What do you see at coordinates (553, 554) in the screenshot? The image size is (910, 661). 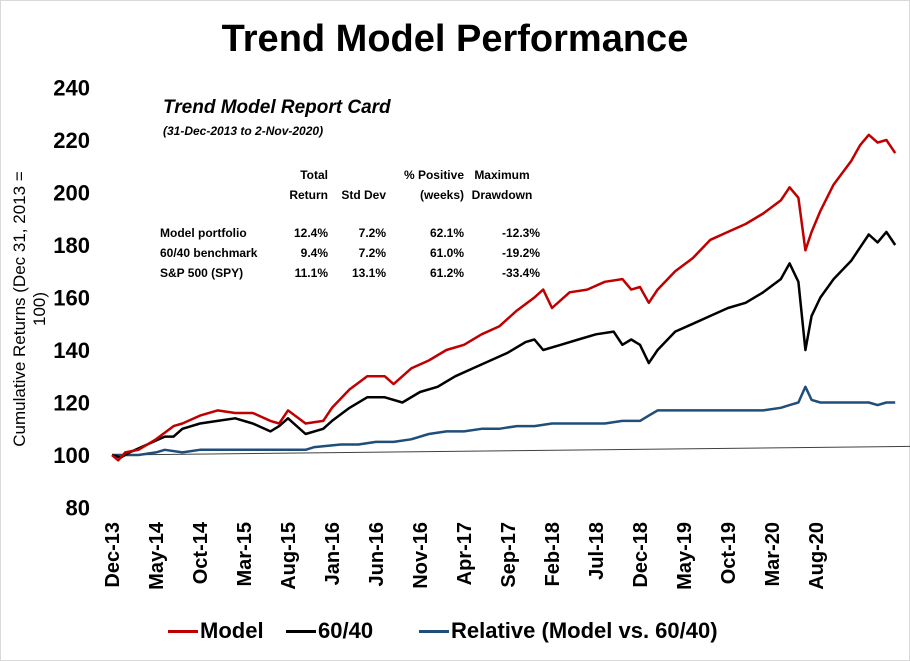 I see `x-tick-label: Feb-18` at bounding box center [553, 554].